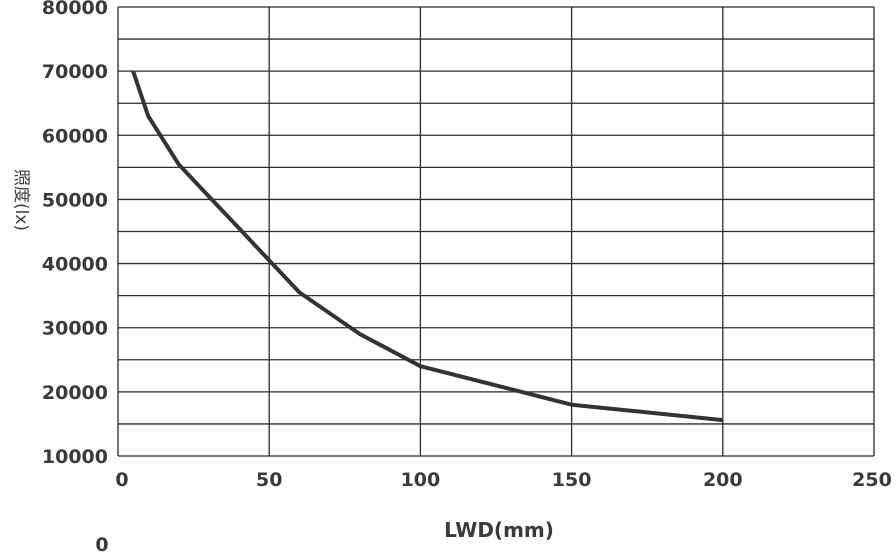  I want to click on y-axis-label: 照度(lx), so click(21, 200).